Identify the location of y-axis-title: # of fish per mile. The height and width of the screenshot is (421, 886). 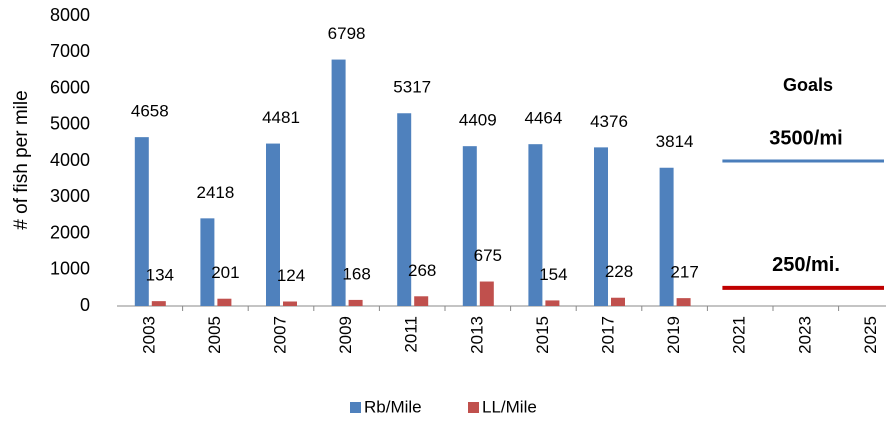
(21, 159).